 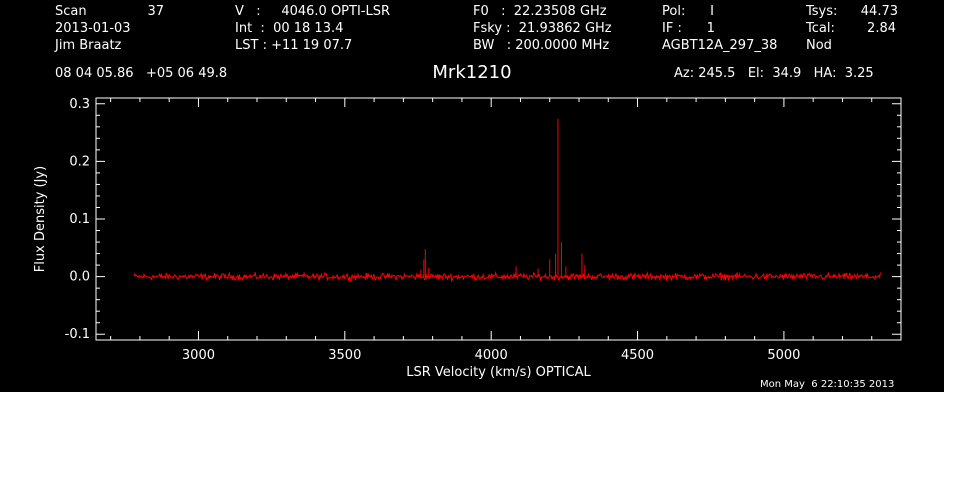 I want to click on x-tick-label: 5000, so click(x=783, y=355).